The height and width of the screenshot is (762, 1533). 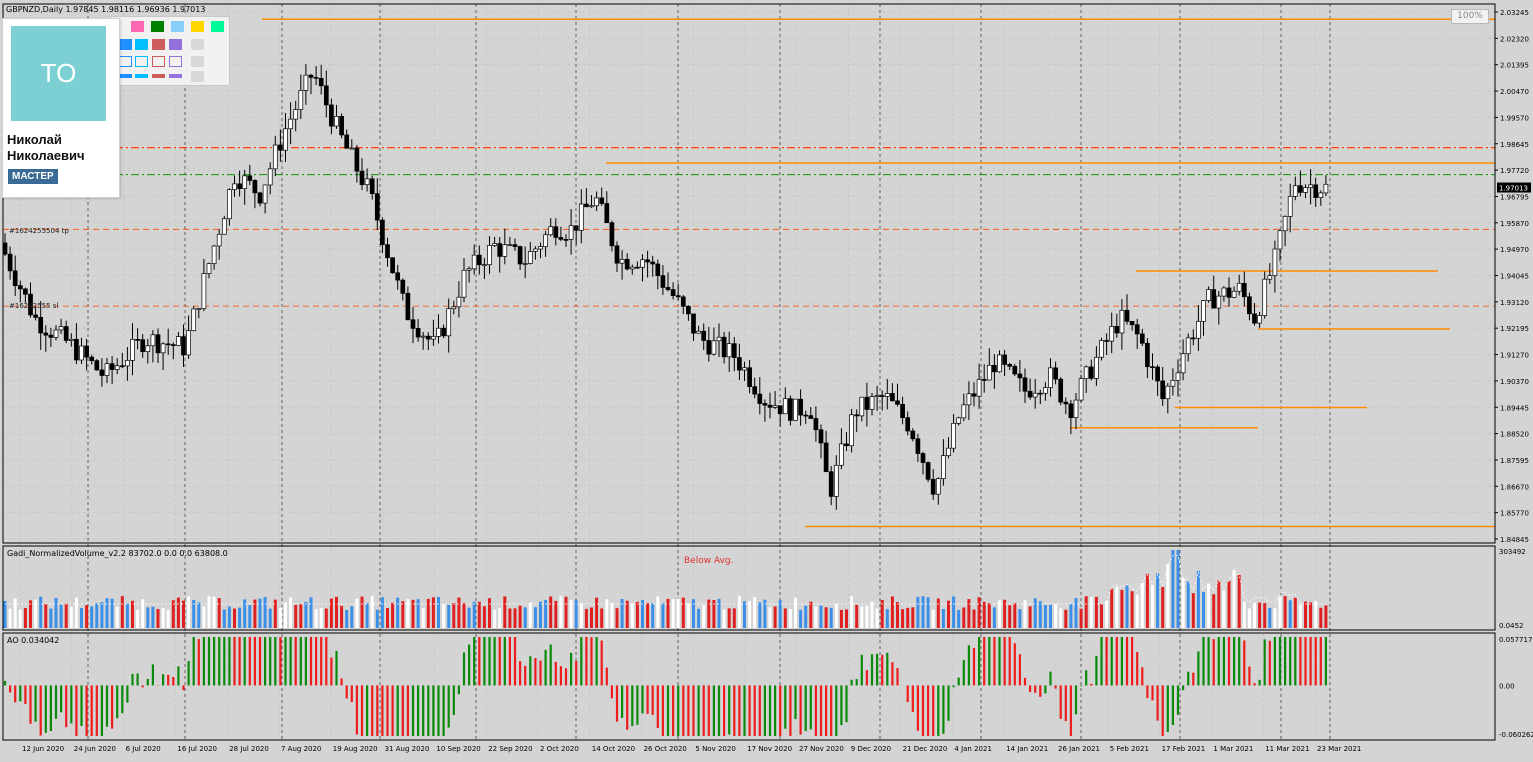 I want to click on palette-swatch-pink, so click(x=137, y=26).